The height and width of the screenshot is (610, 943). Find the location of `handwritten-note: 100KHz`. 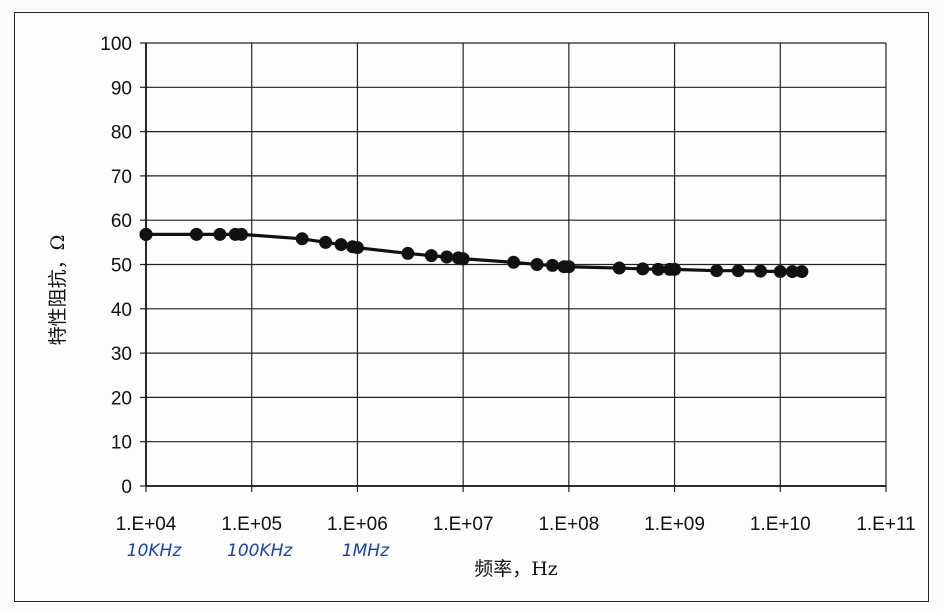

handwritten-note: 100KHz is located at coordinates (260, 551).